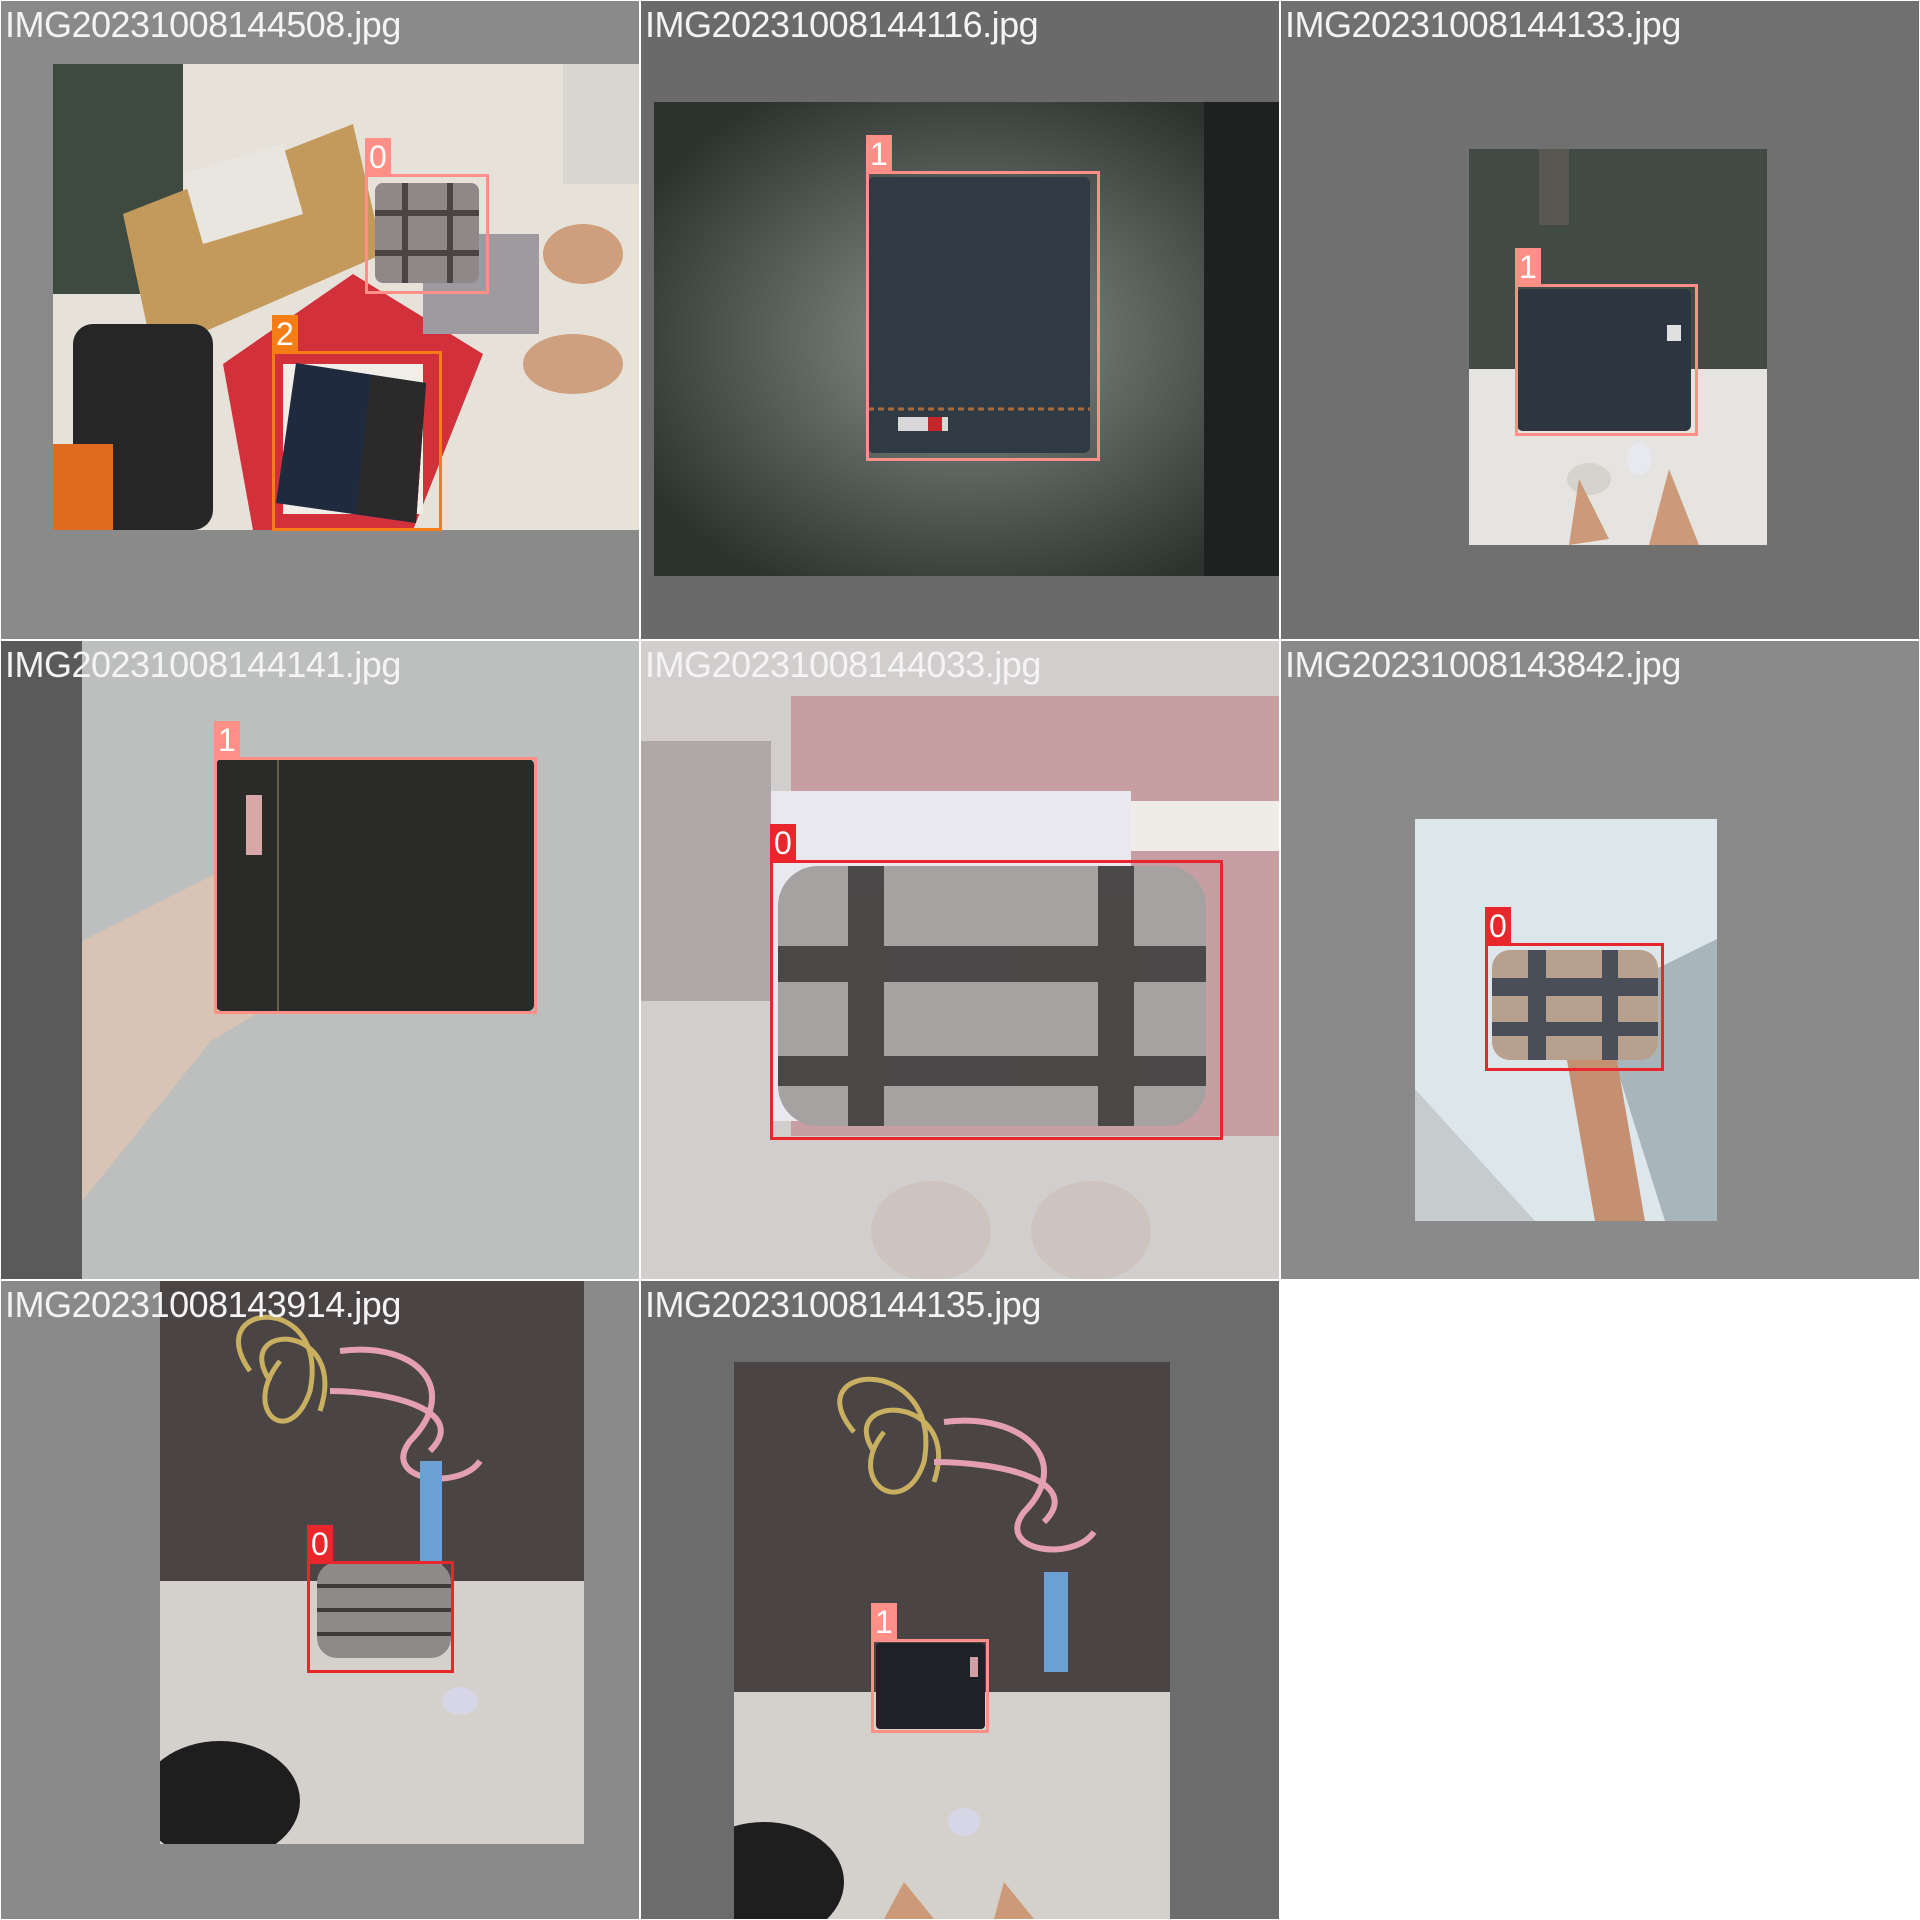 The height and width of the screenshot is (1920, 1920). Describe the element at coordinates (203, 664) in the screenshot. I see `image-filename: IMG20231008144141.jpg` at that location.